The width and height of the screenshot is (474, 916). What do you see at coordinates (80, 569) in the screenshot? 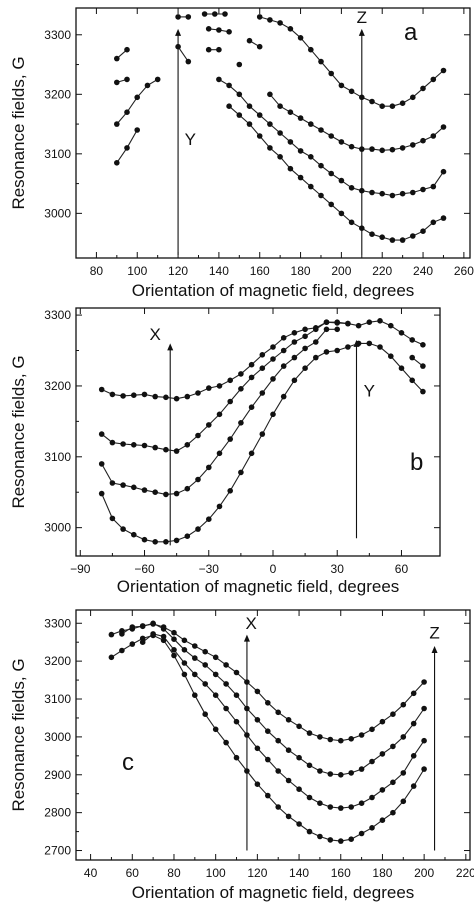
I see `x-tick-label: −90` at bounding box center [80, 569].